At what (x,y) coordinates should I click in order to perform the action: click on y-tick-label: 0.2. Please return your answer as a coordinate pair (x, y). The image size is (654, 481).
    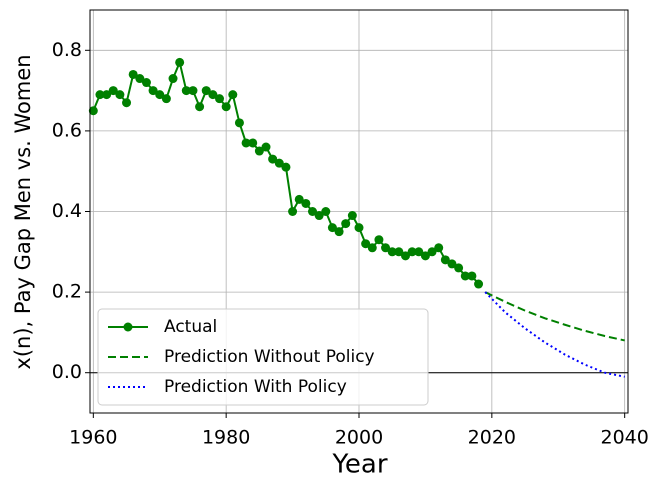
    Looking at the image, I should click on (67, 292).